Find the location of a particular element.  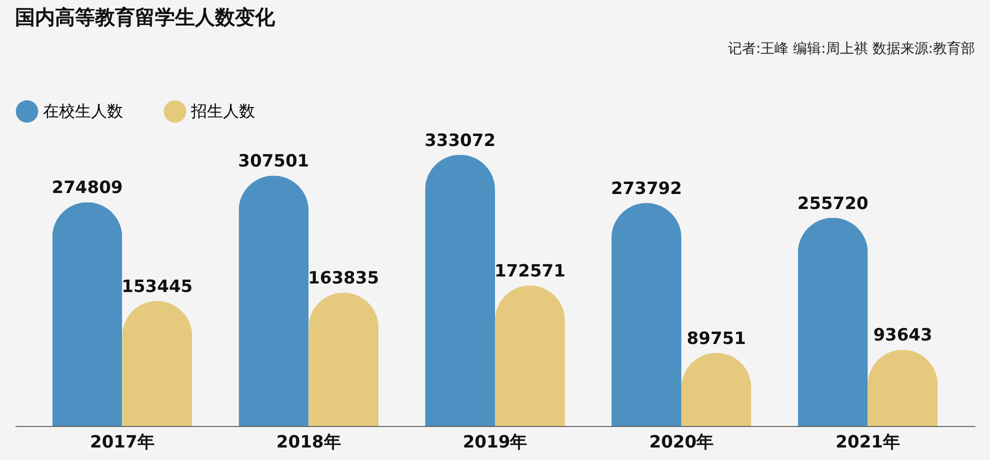

x-tick-label: 2018年 is located at coordinates (308, 442).